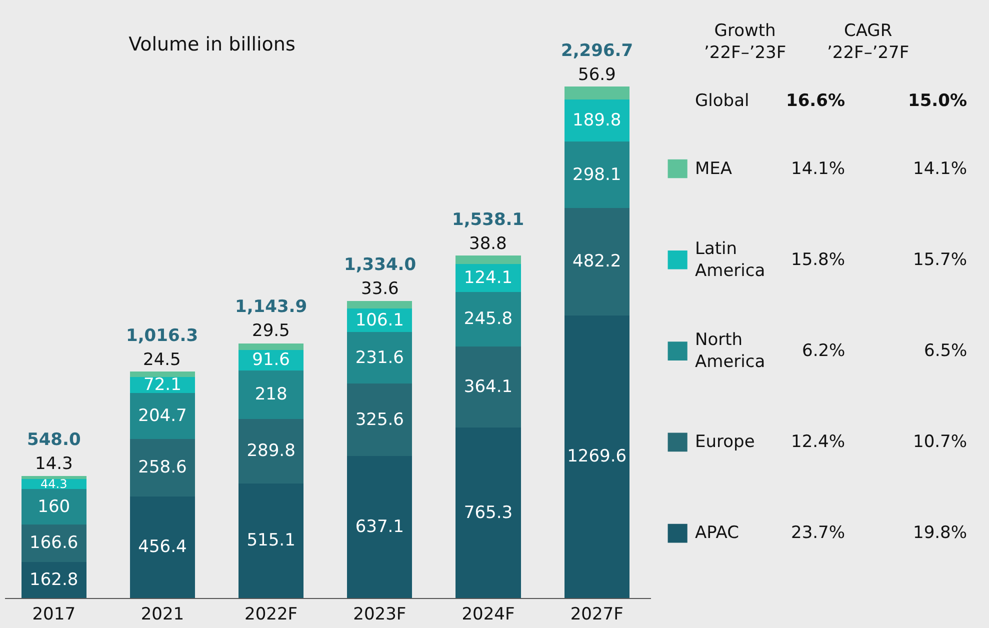 The width and height of the screenshot is (989, 628). I want to click on legend-label: MEA, so click(713, 169).